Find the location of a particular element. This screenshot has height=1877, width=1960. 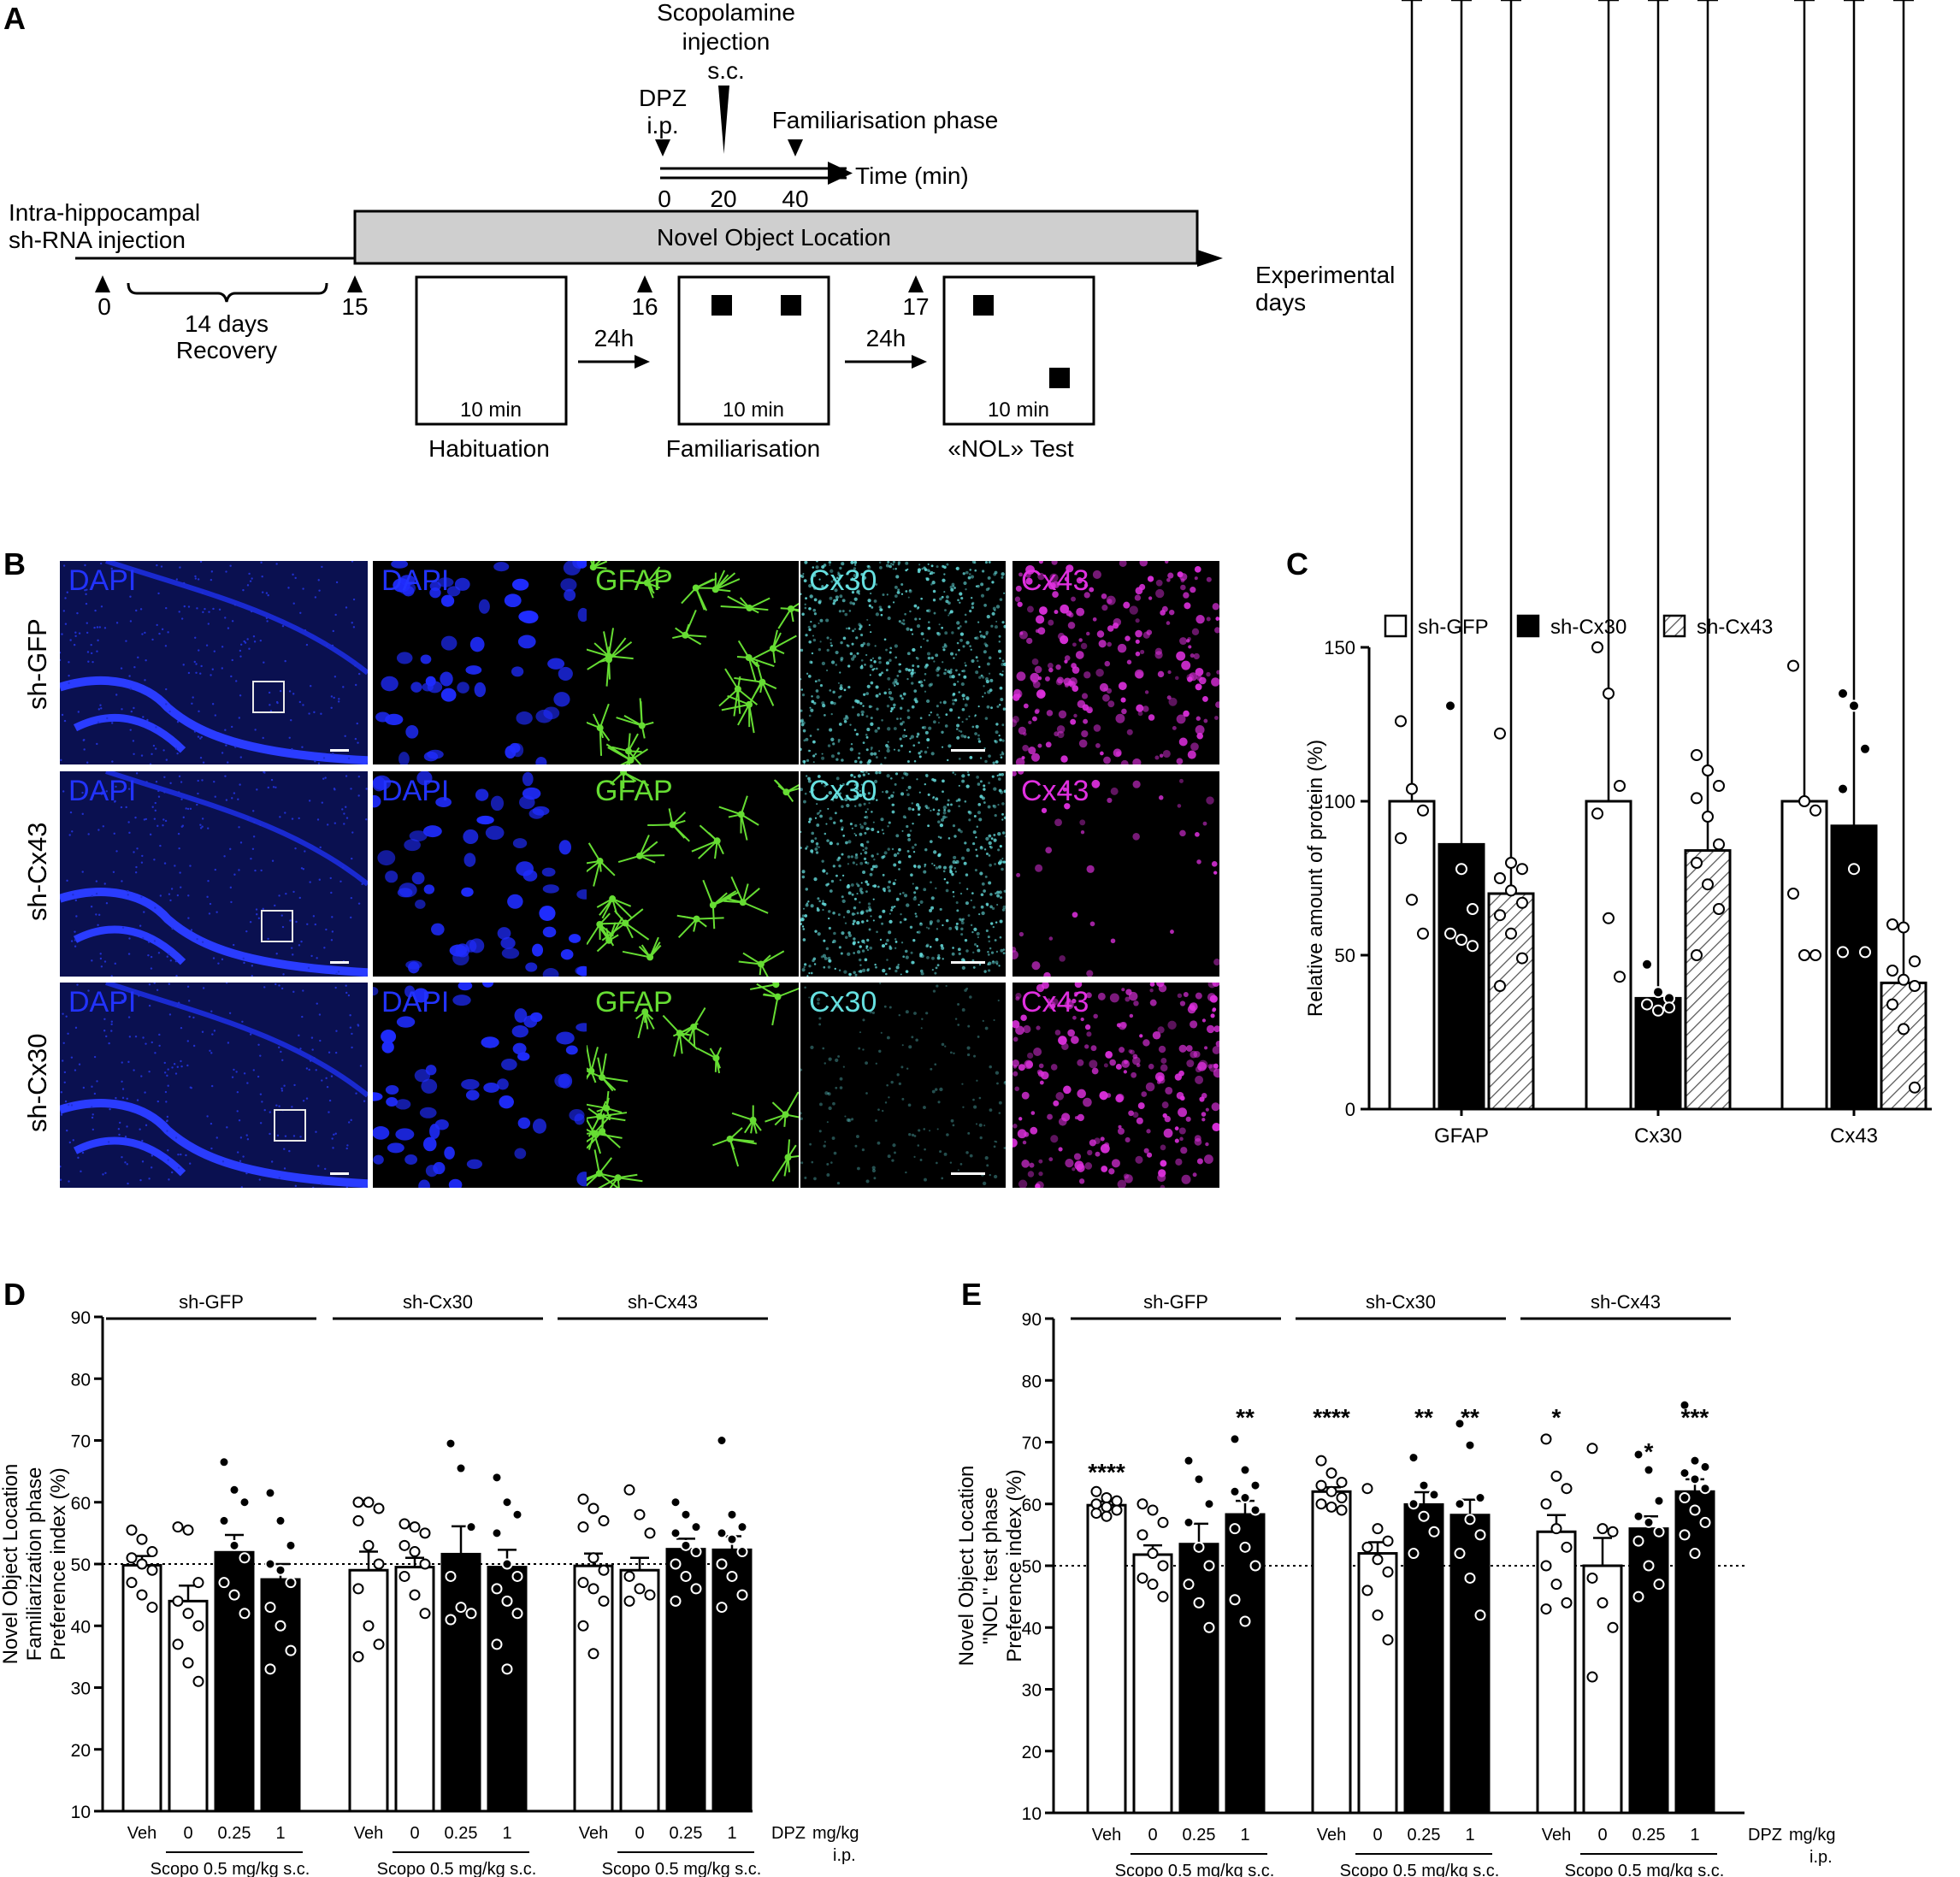

legend-entry: sh-GFP is located at coordinates (1454, 627).